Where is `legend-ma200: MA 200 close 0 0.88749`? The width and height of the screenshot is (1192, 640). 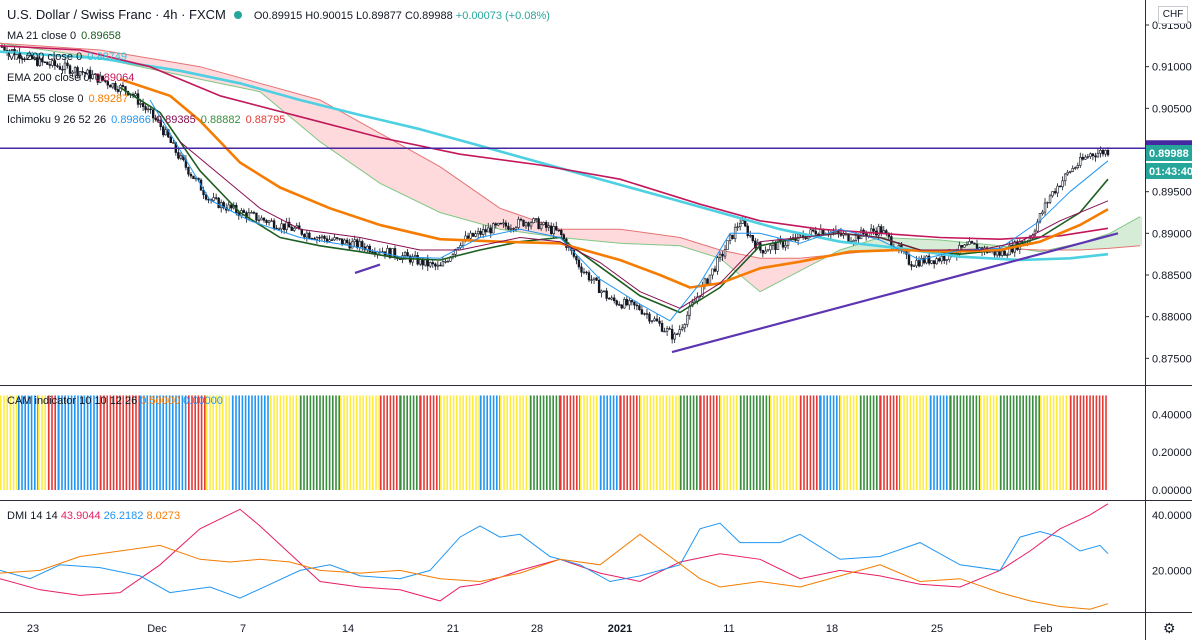 legend-ma200: MA 200 close 0 0.88749 is located at coordinates (67, 57).